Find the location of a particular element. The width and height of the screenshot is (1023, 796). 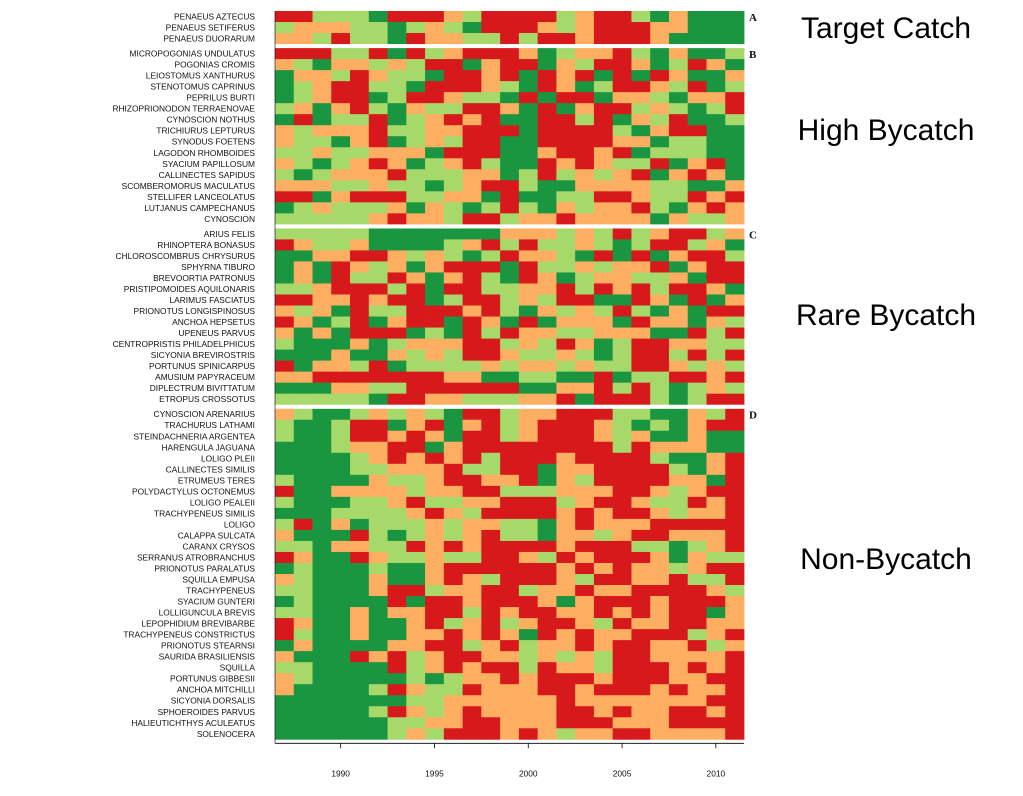

cell-lagodon-rhomboides-1996 is located at coordinates (453, 153).